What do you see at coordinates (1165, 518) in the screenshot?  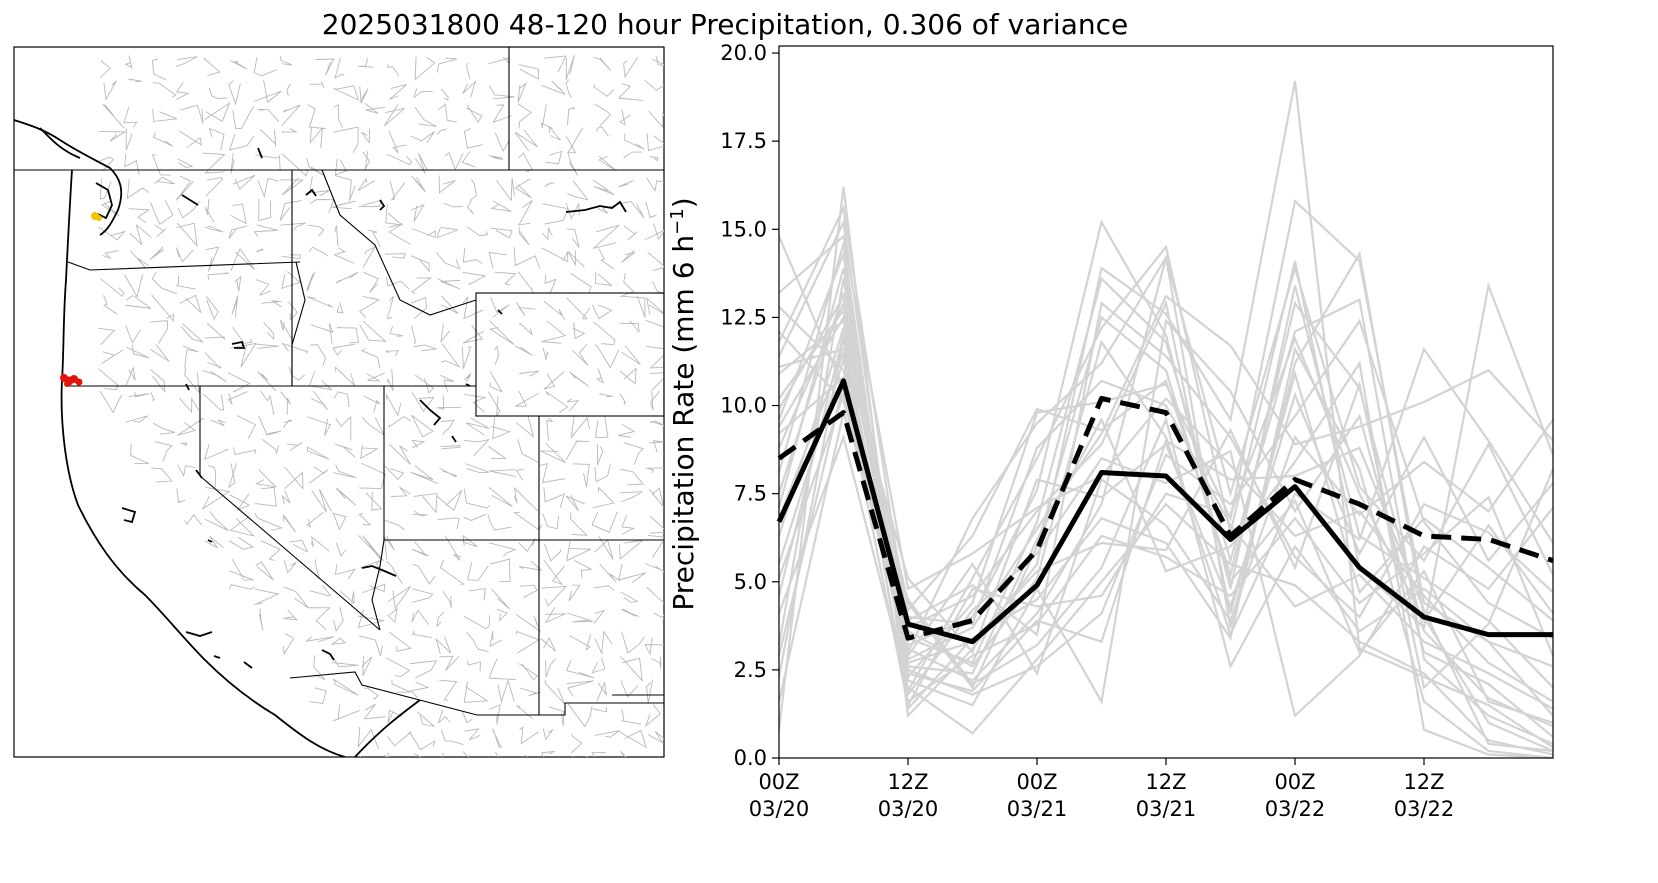 I see `dashed-mean-line` at bounding box center [1165, 518].